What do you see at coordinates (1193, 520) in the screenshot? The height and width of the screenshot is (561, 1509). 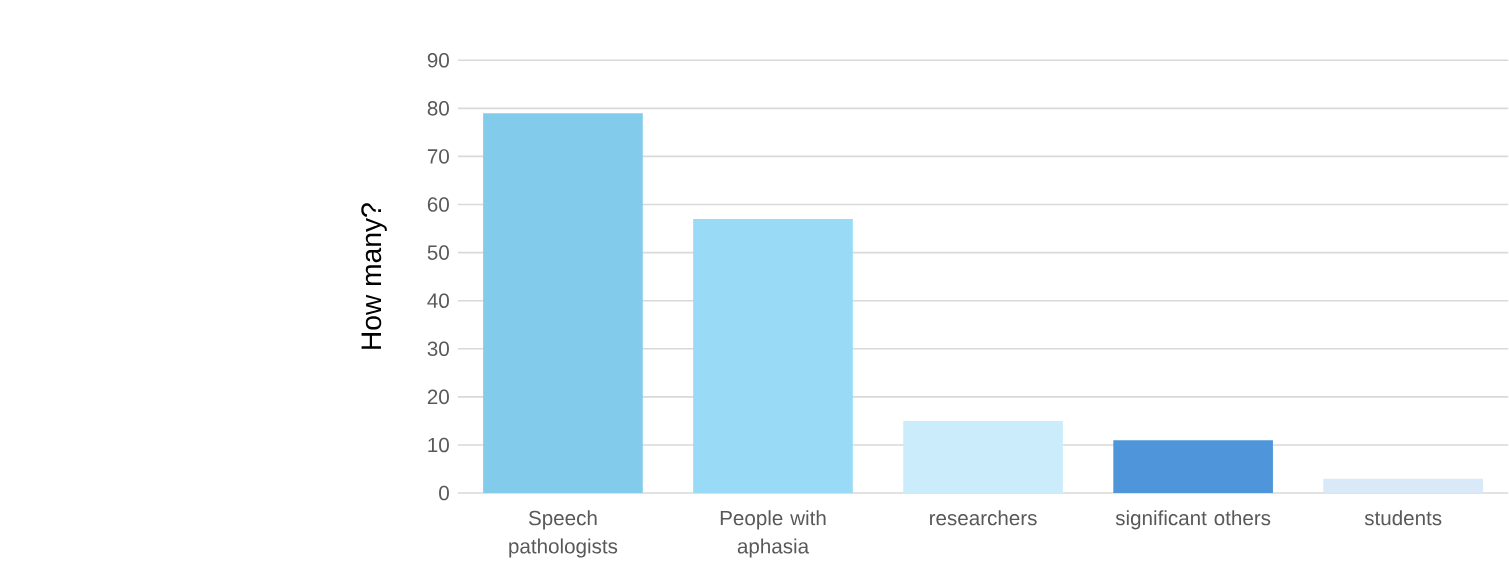 I see `x-tick-label: significant others` at bounding box center [1193, 520].